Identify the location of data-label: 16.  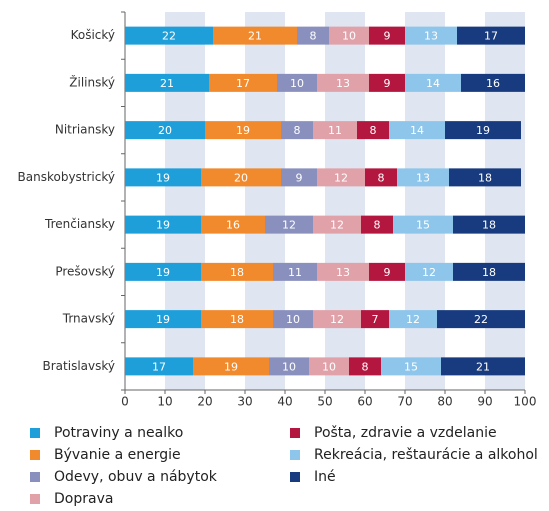
(233, 225).